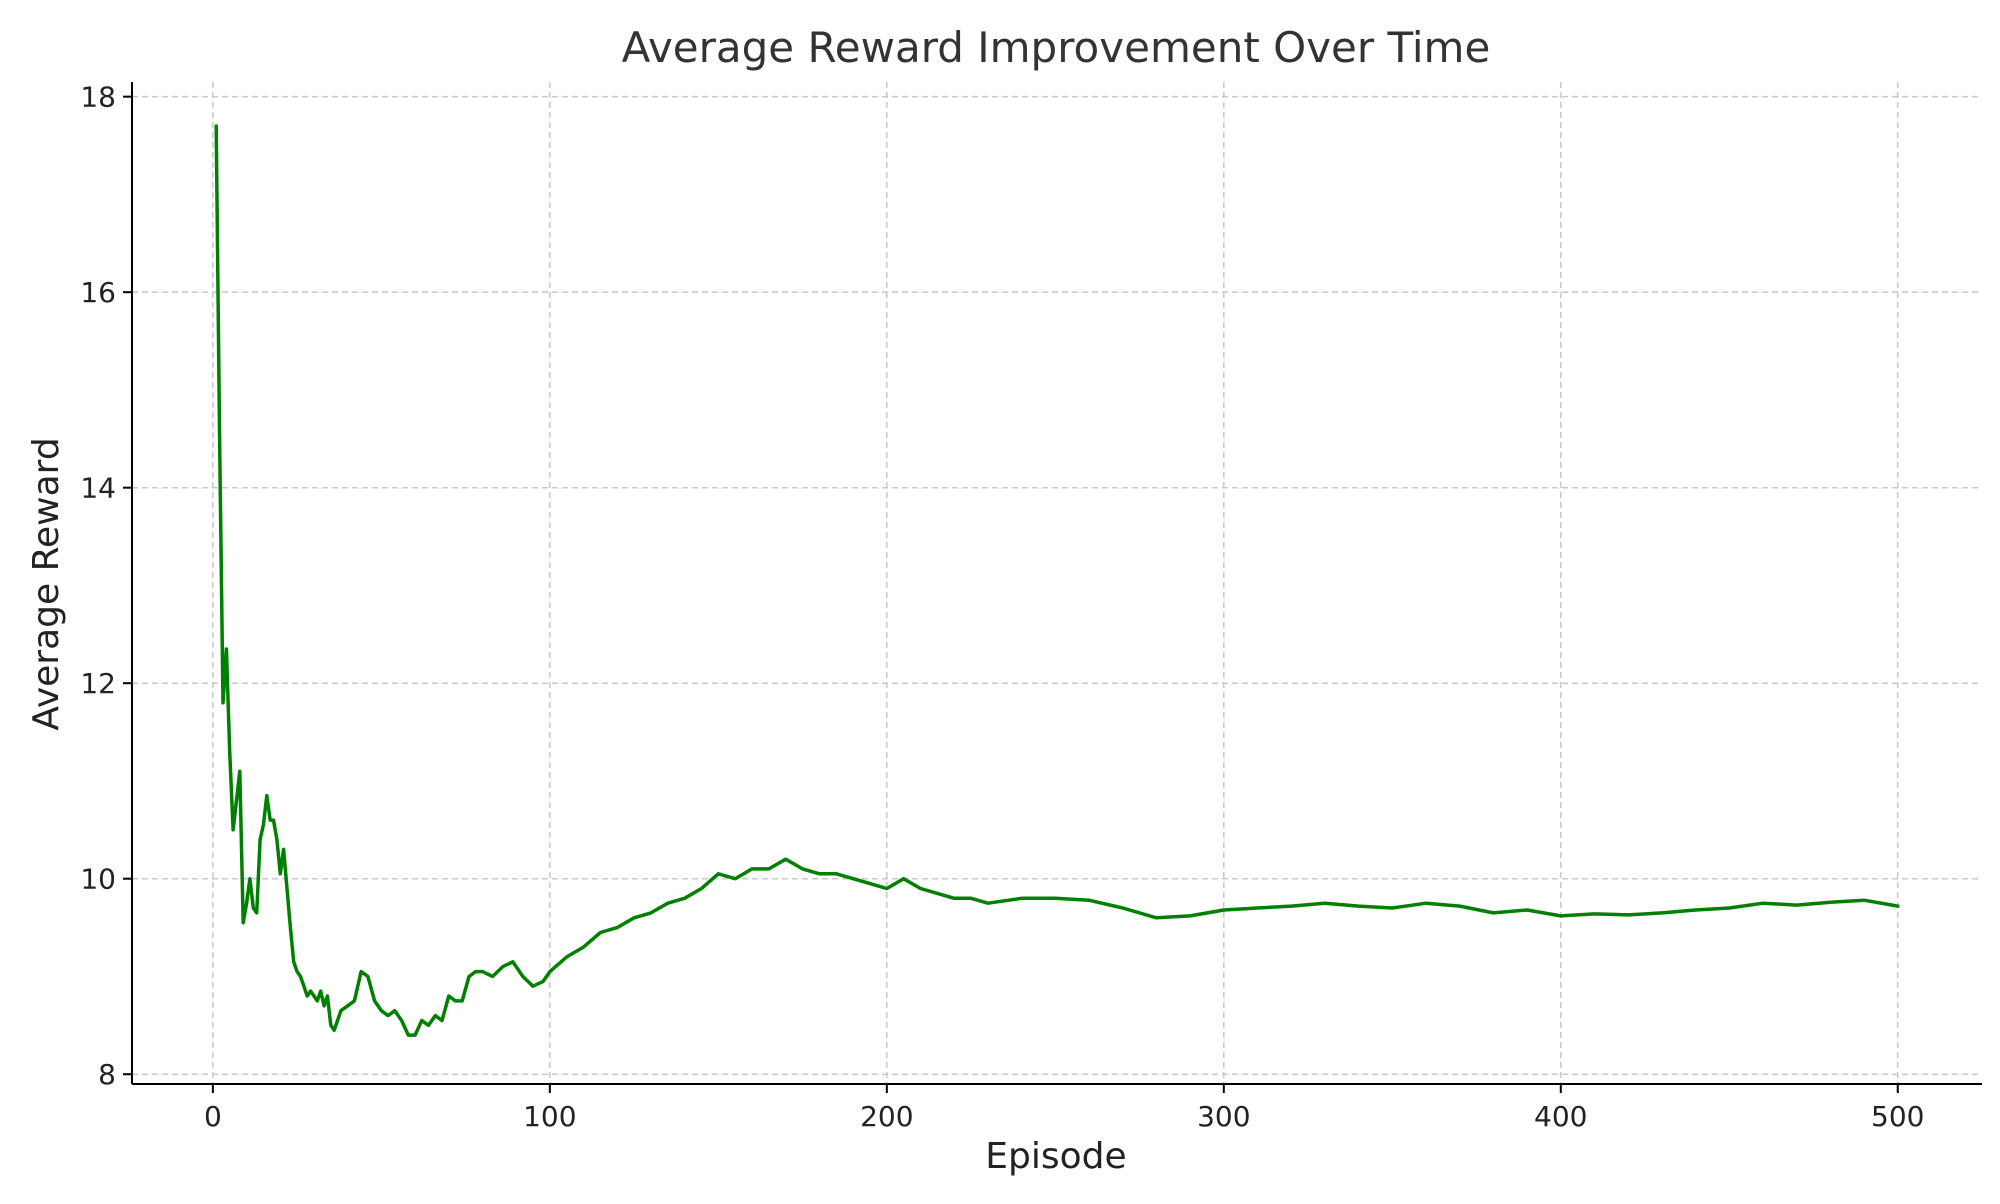 The image size is (2000, 1204). What do you see at coordinates (107, 1074) in the screenshot?
I see `y-tick-label: 8` at bounding box center [107, 1074].